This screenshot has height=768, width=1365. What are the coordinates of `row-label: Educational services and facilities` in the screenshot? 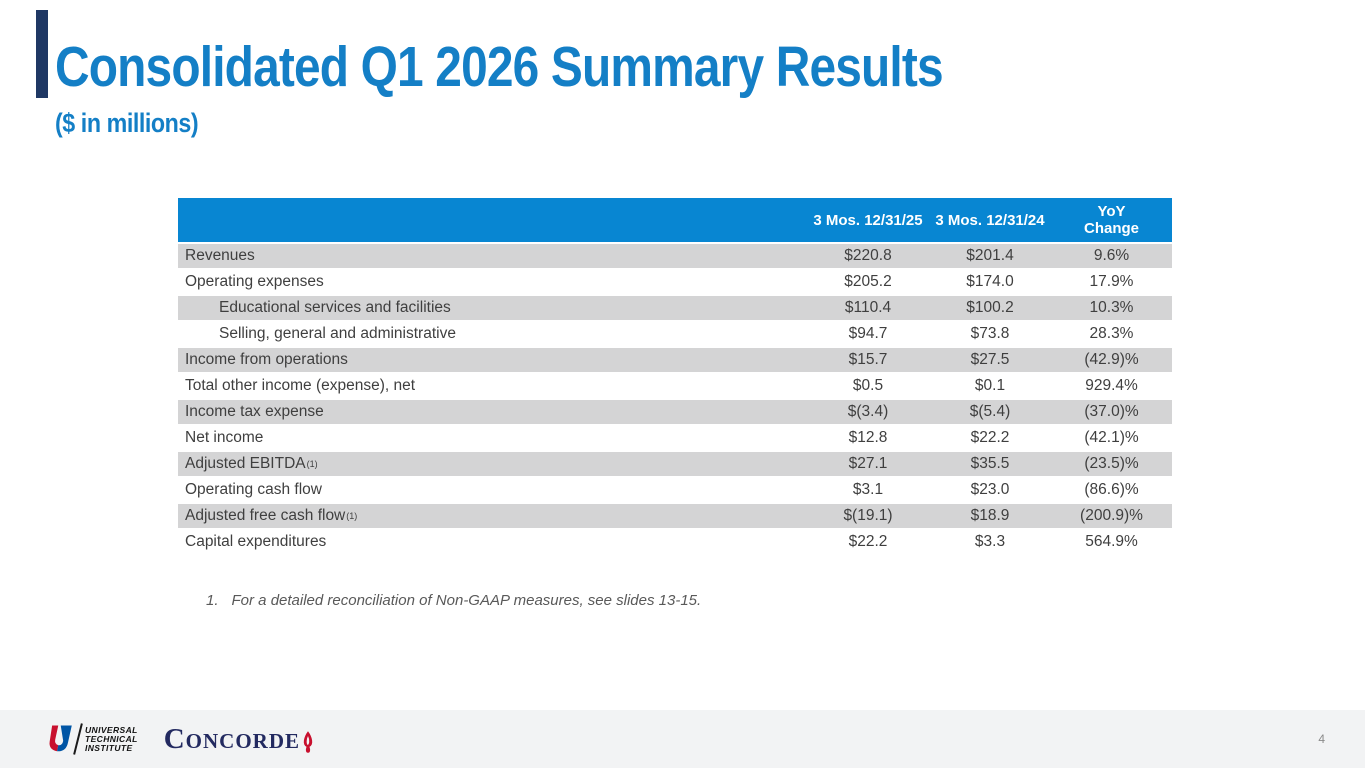 It's located at (335, 307).